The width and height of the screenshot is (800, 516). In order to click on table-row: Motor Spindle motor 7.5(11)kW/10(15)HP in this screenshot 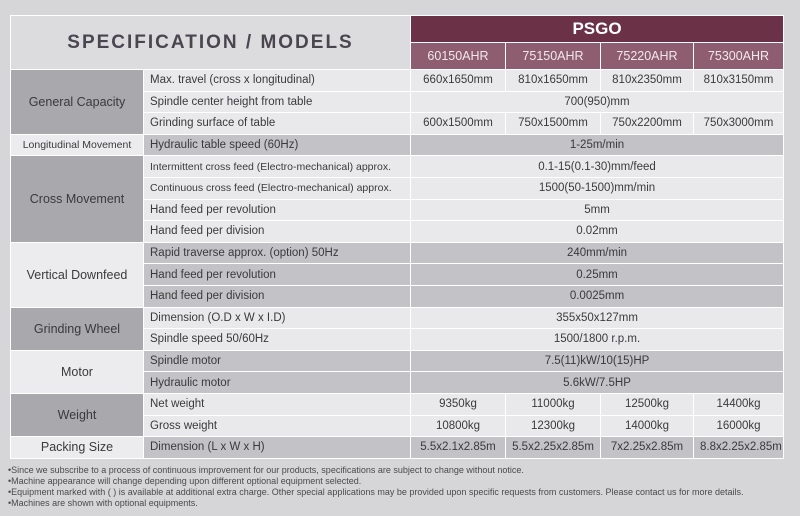, I will do `click(397, 371)`.